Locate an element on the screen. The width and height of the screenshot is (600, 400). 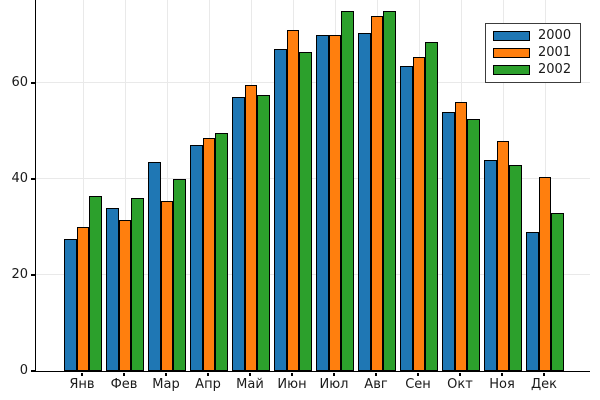
legend-swatch-2000 is located at coordinates (511, 36).